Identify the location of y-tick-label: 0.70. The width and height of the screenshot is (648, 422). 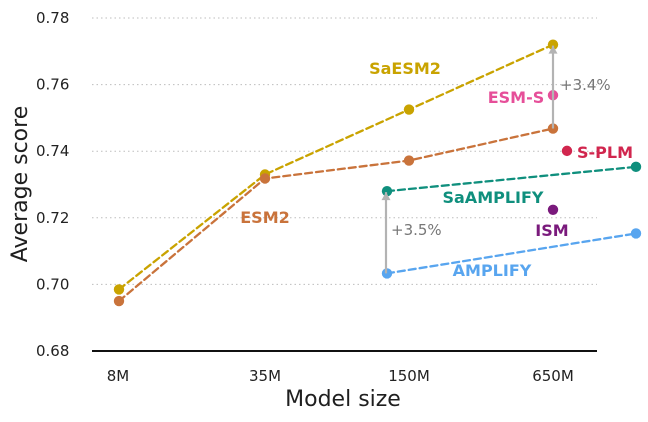
(52, 284).